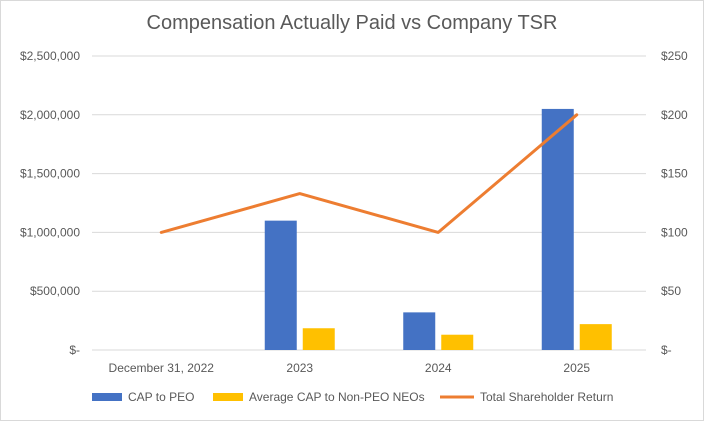  I want to click on left-tick-label: $2,500,000, so click(50, 56).